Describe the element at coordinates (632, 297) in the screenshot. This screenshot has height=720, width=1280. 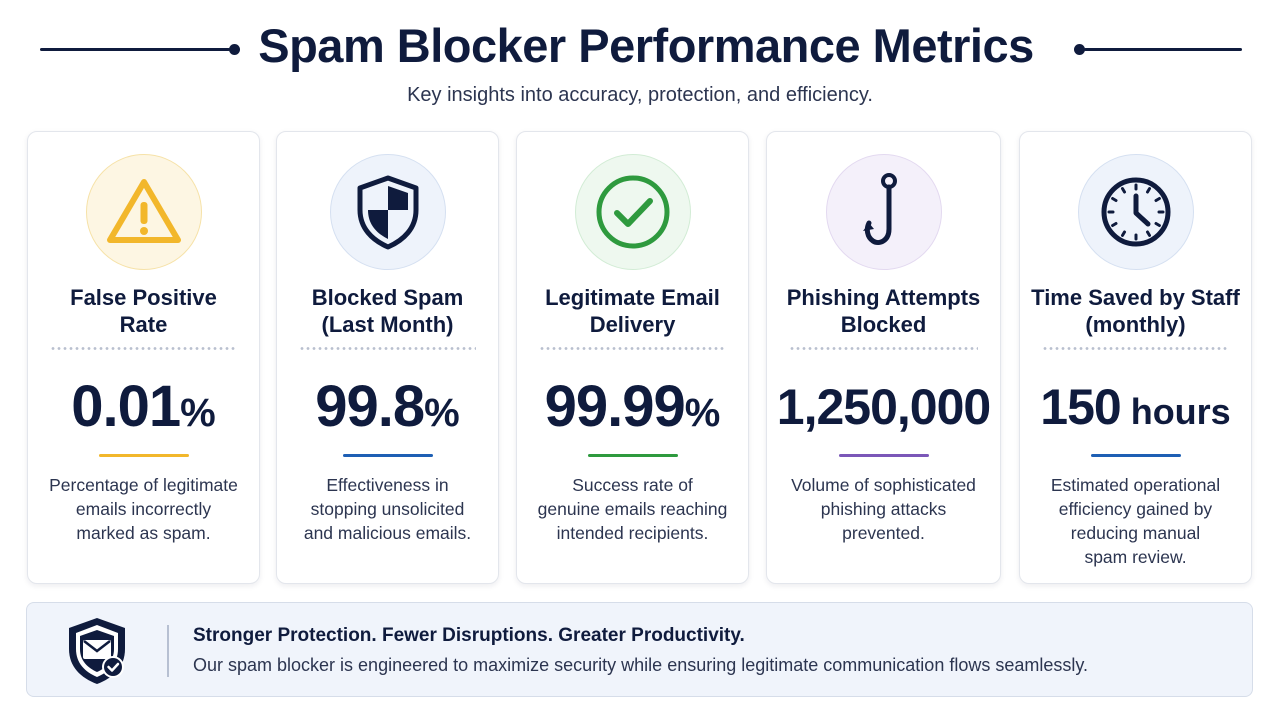
I see `card-title-line: Legitimate Email` at that location.